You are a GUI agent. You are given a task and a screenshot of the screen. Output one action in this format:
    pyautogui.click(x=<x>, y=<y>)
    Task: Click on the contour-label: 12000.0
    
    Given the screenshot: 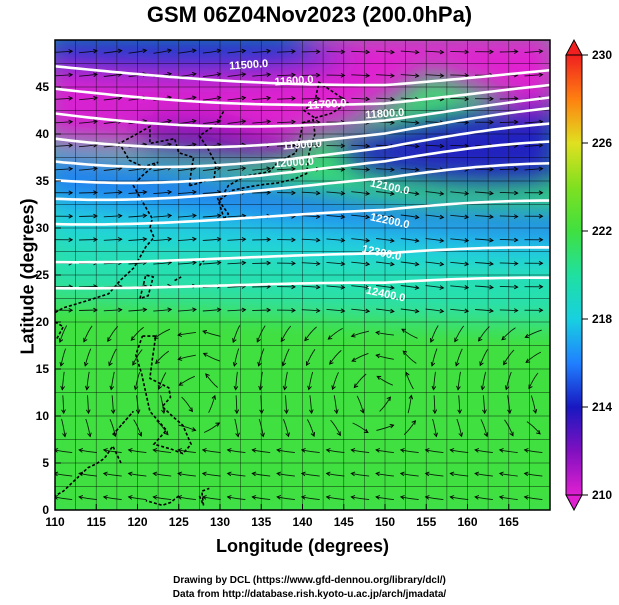 What is the action you would take?
    pyautogui.click(x=294, y=163)
    